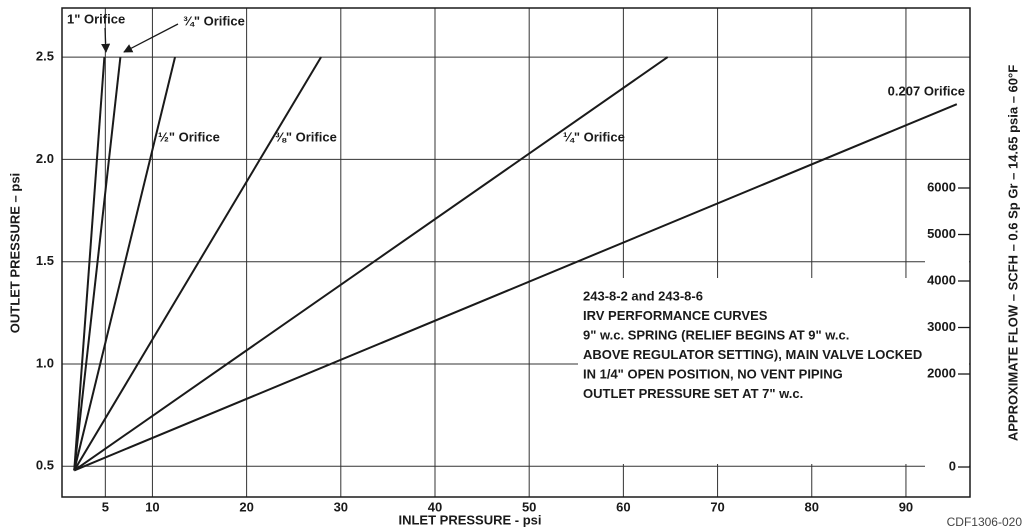 The height and width of the screenshot is (531, 1027). Describe the element at coordinates (594, 136) in the screenshot. I see `series-label: ¼" Orifice` at that location.